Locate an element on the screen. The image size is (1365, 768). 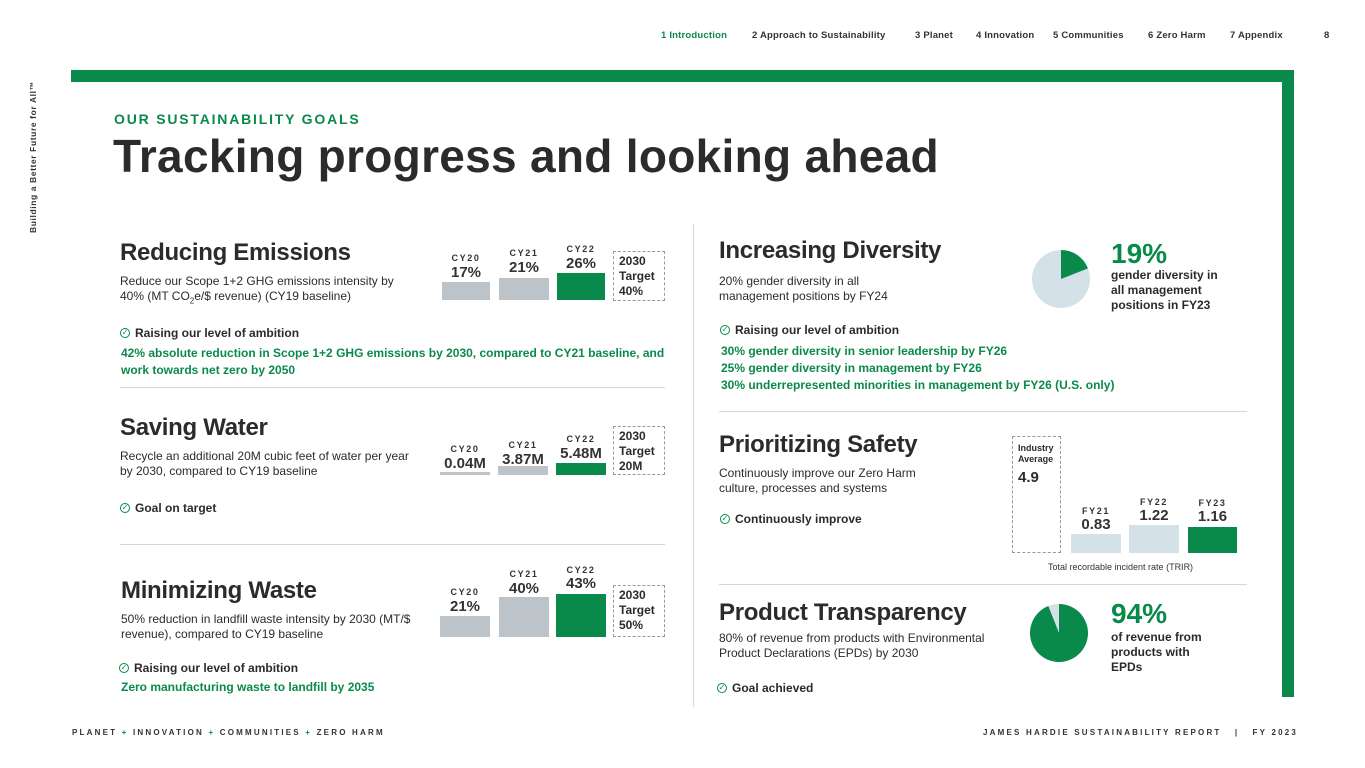
safety-bar-fy21 is located at coordinates (1096, 543).